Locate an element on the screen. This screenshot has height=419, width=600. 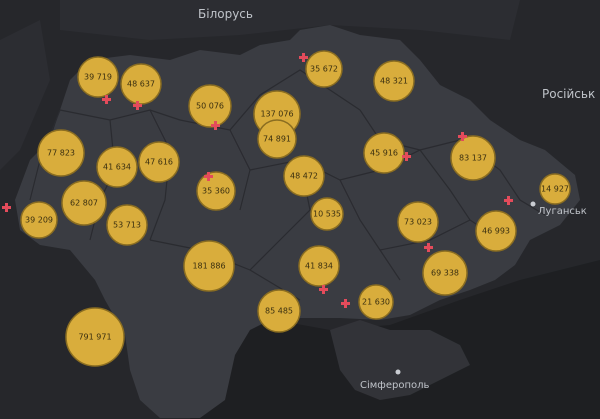
case-count-label: 21 630 is located at coordinates (376, 302).